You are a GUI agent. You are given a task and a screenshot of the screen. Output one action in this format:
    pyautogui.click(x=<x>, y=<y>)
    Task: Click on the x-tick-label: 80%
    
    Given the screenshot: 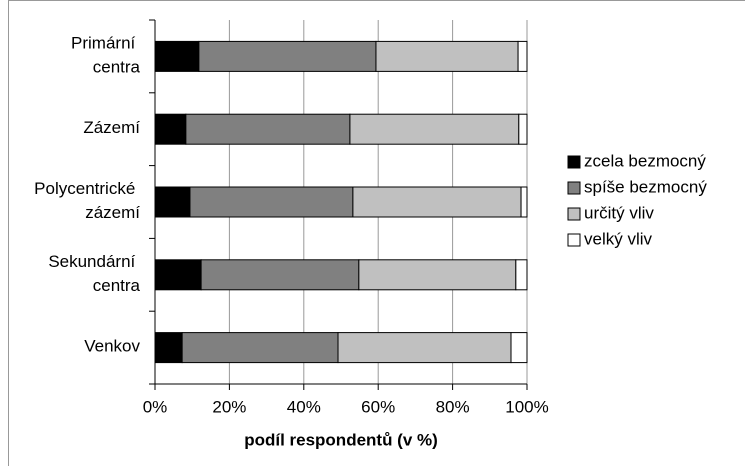 What is the action you would take?
    pyautogui.click(x=453, y=406)
    